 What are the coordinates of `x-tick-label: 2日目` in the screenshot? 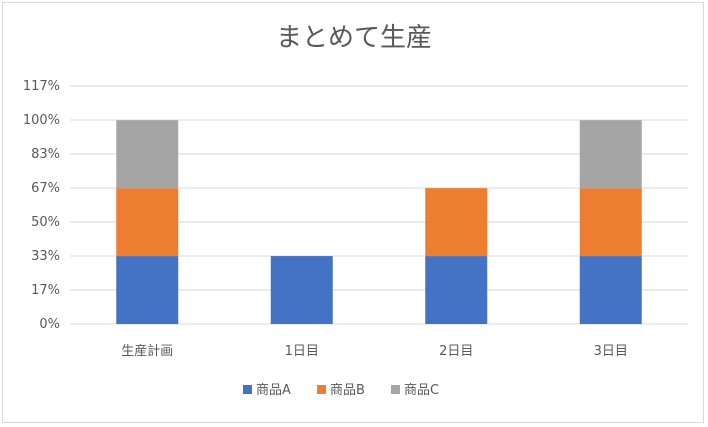 It's located at (456, 351).